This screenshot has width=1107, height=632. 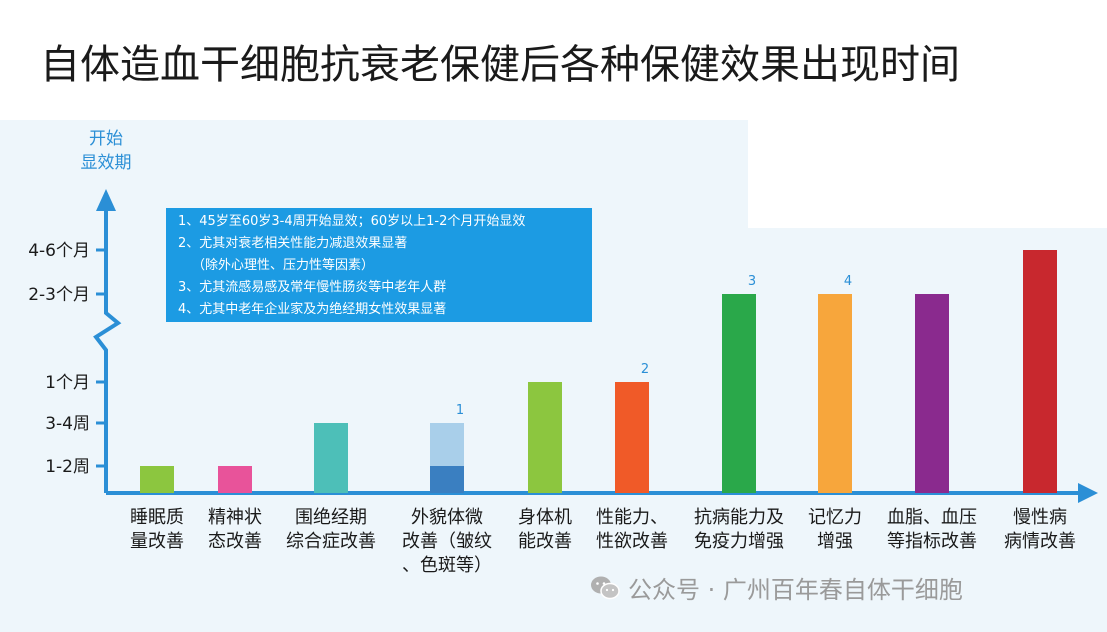 I want to click on bar-base-segment, so click(x=447, y=479).